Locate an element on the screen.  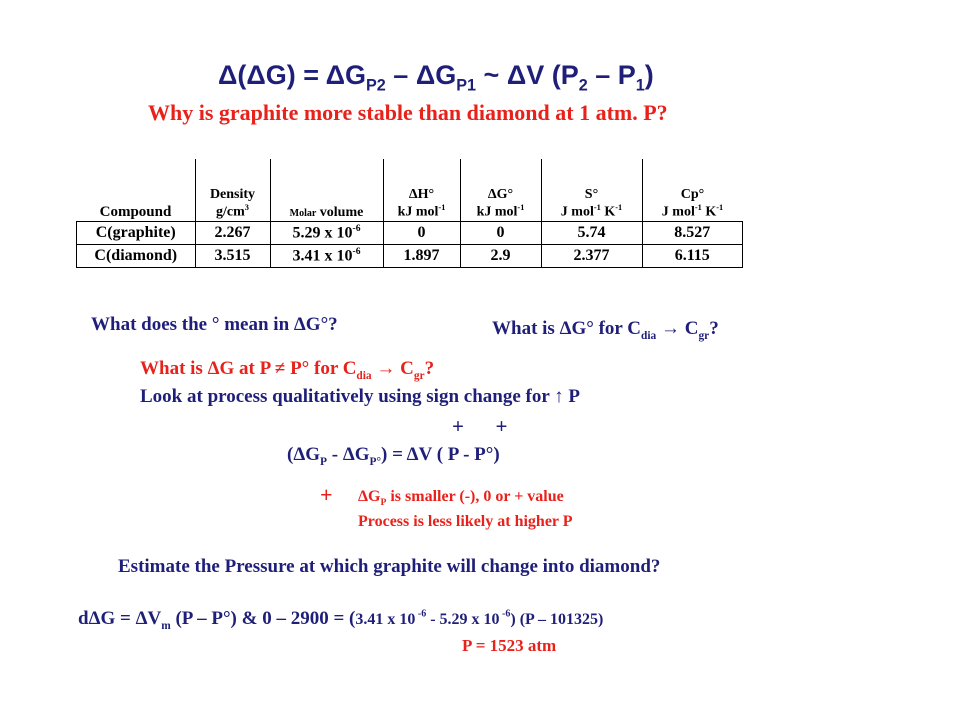
cell-heat-capacity: 8.527 is located at coordinates (692, 233).